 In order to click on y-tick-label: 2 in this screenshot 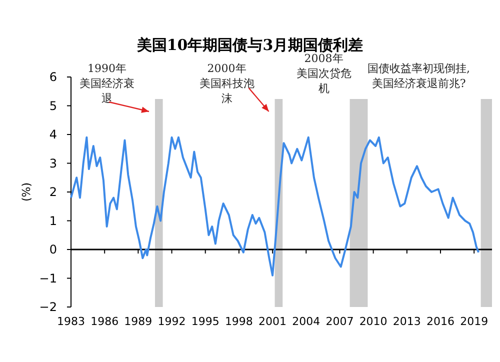, I will do `click(53, 192)`.